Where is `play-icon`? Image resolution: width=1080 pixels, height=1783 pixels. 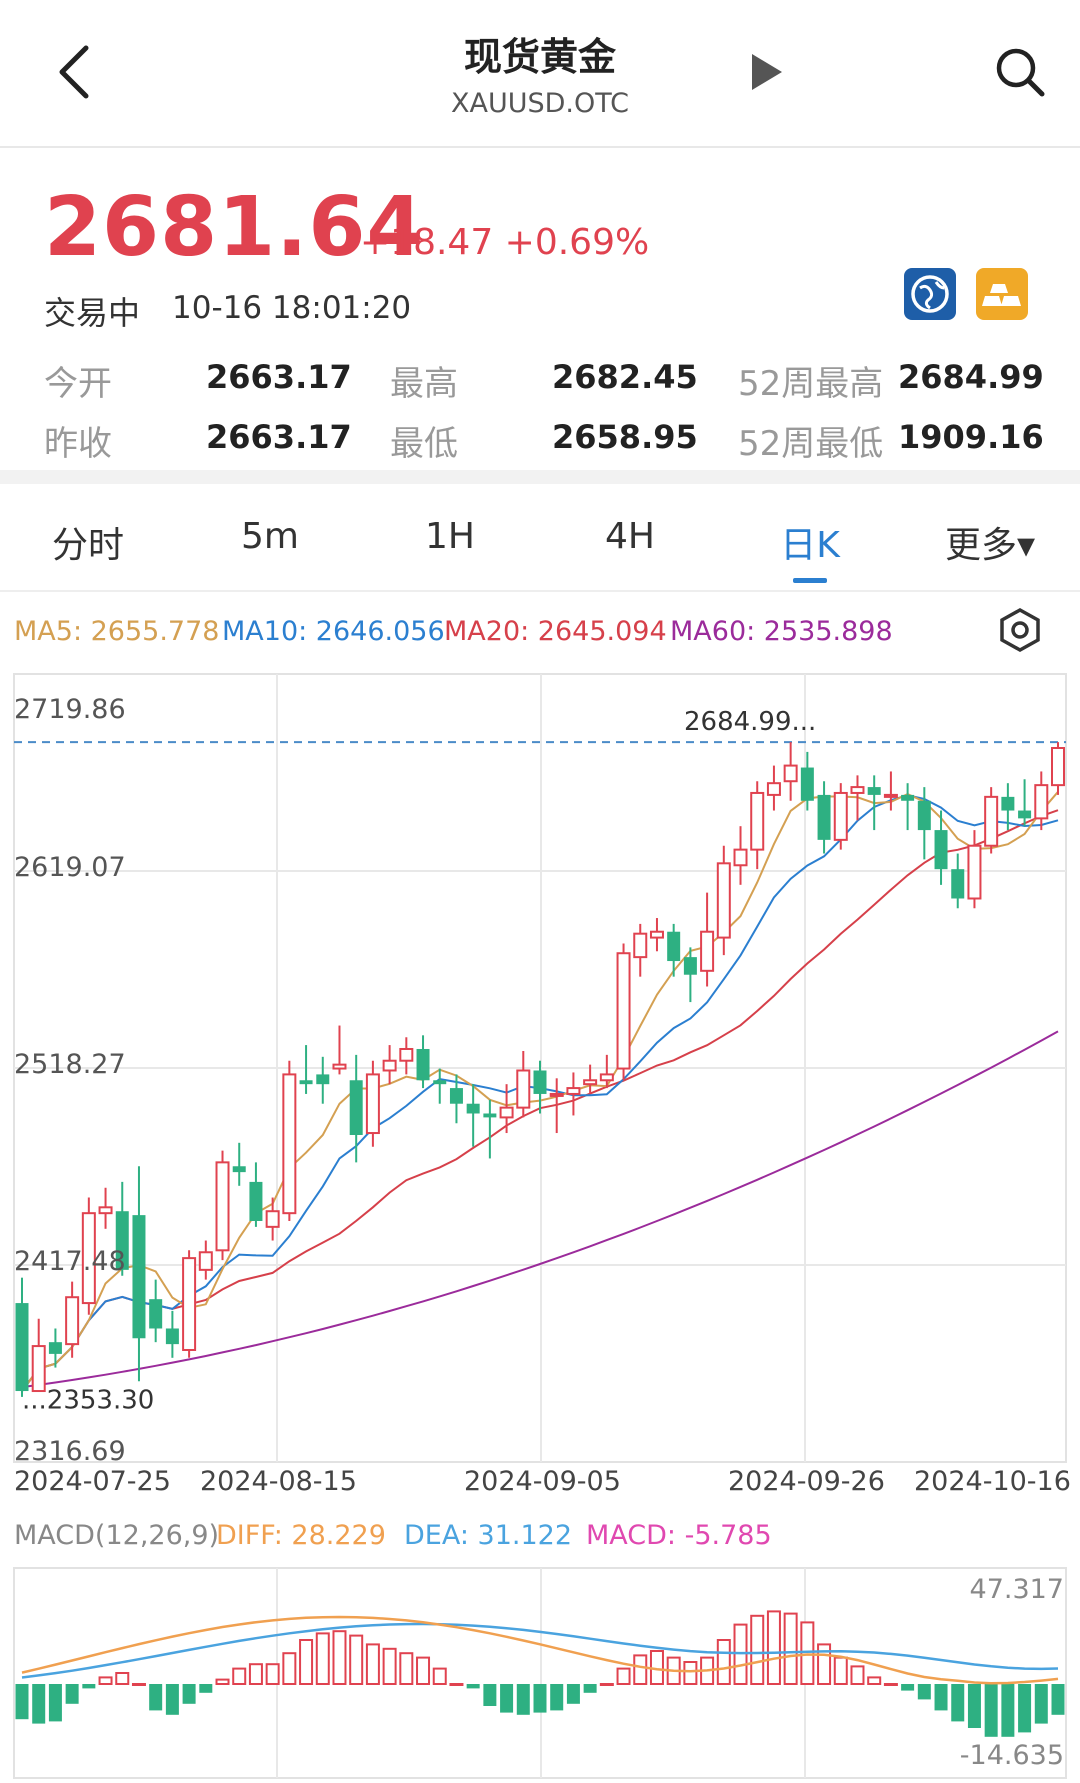
play-icon is located at coordinates (768, 72).